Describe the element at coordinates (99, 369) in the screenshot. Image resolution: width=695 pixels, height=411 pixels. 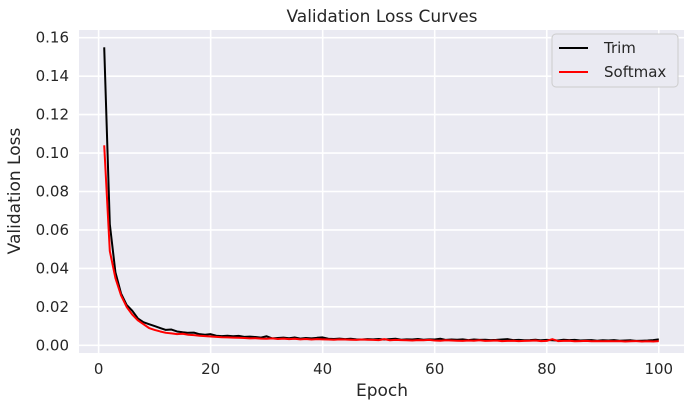
I see `x-tick-label: 0` at that location.